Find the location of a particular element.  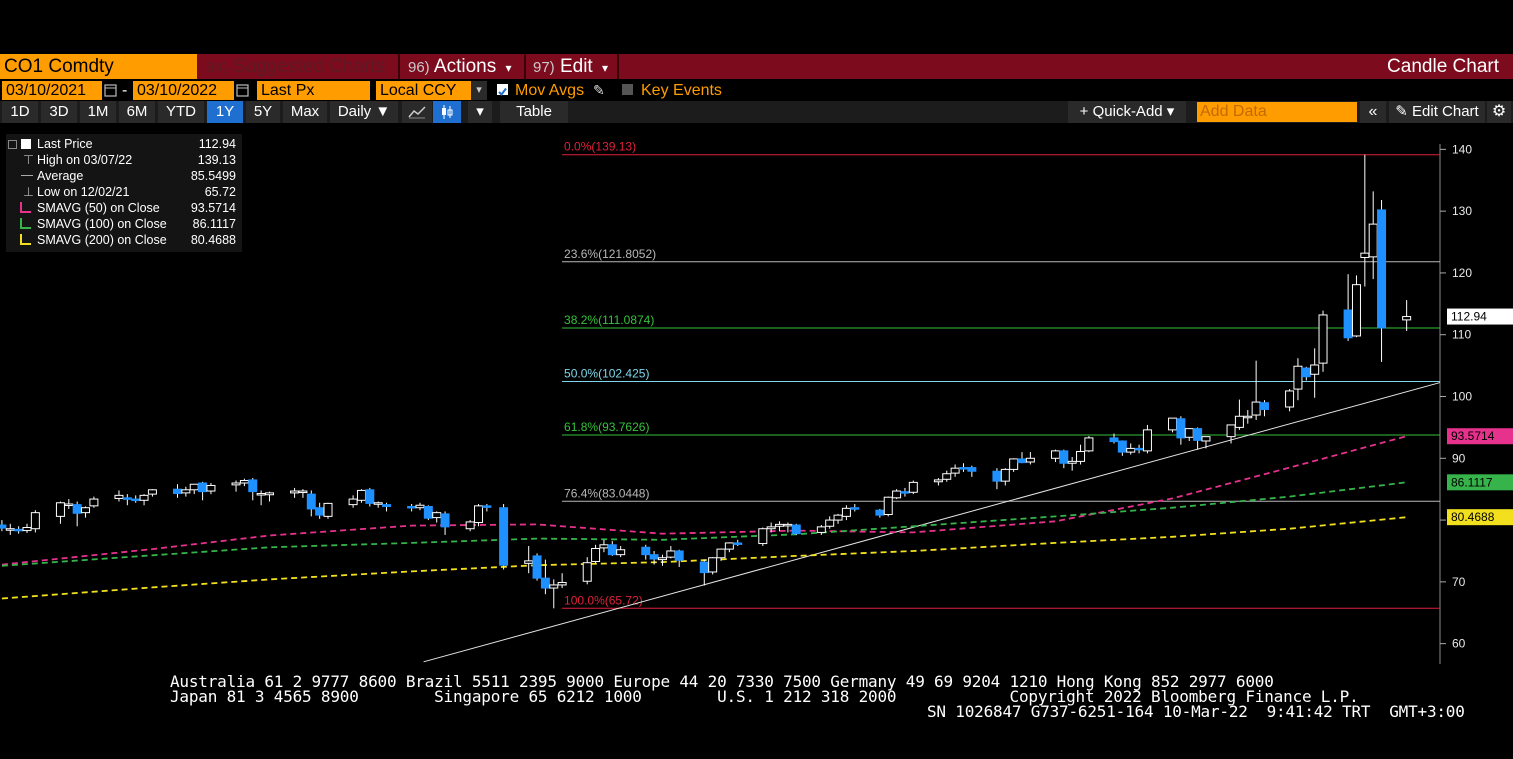

legend-sma50: SMAVG (50) on Close 93.5714 is located at coordinates (124, 208).